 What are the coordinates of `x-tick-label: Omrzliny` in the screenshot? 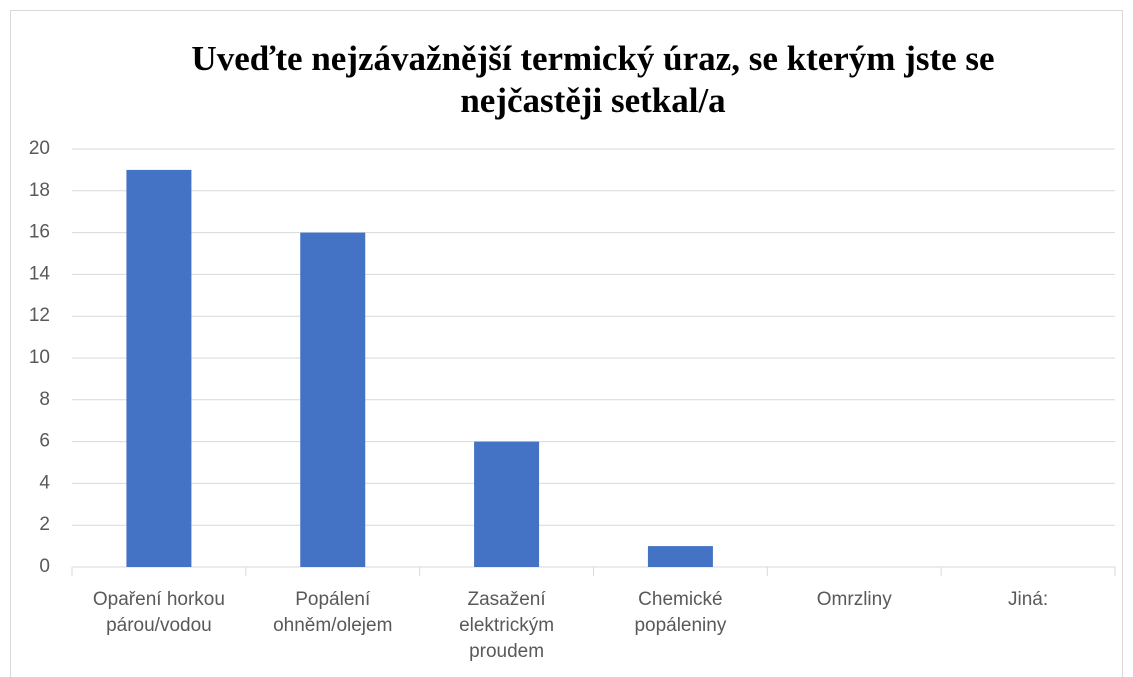 It's located at (854, 599).